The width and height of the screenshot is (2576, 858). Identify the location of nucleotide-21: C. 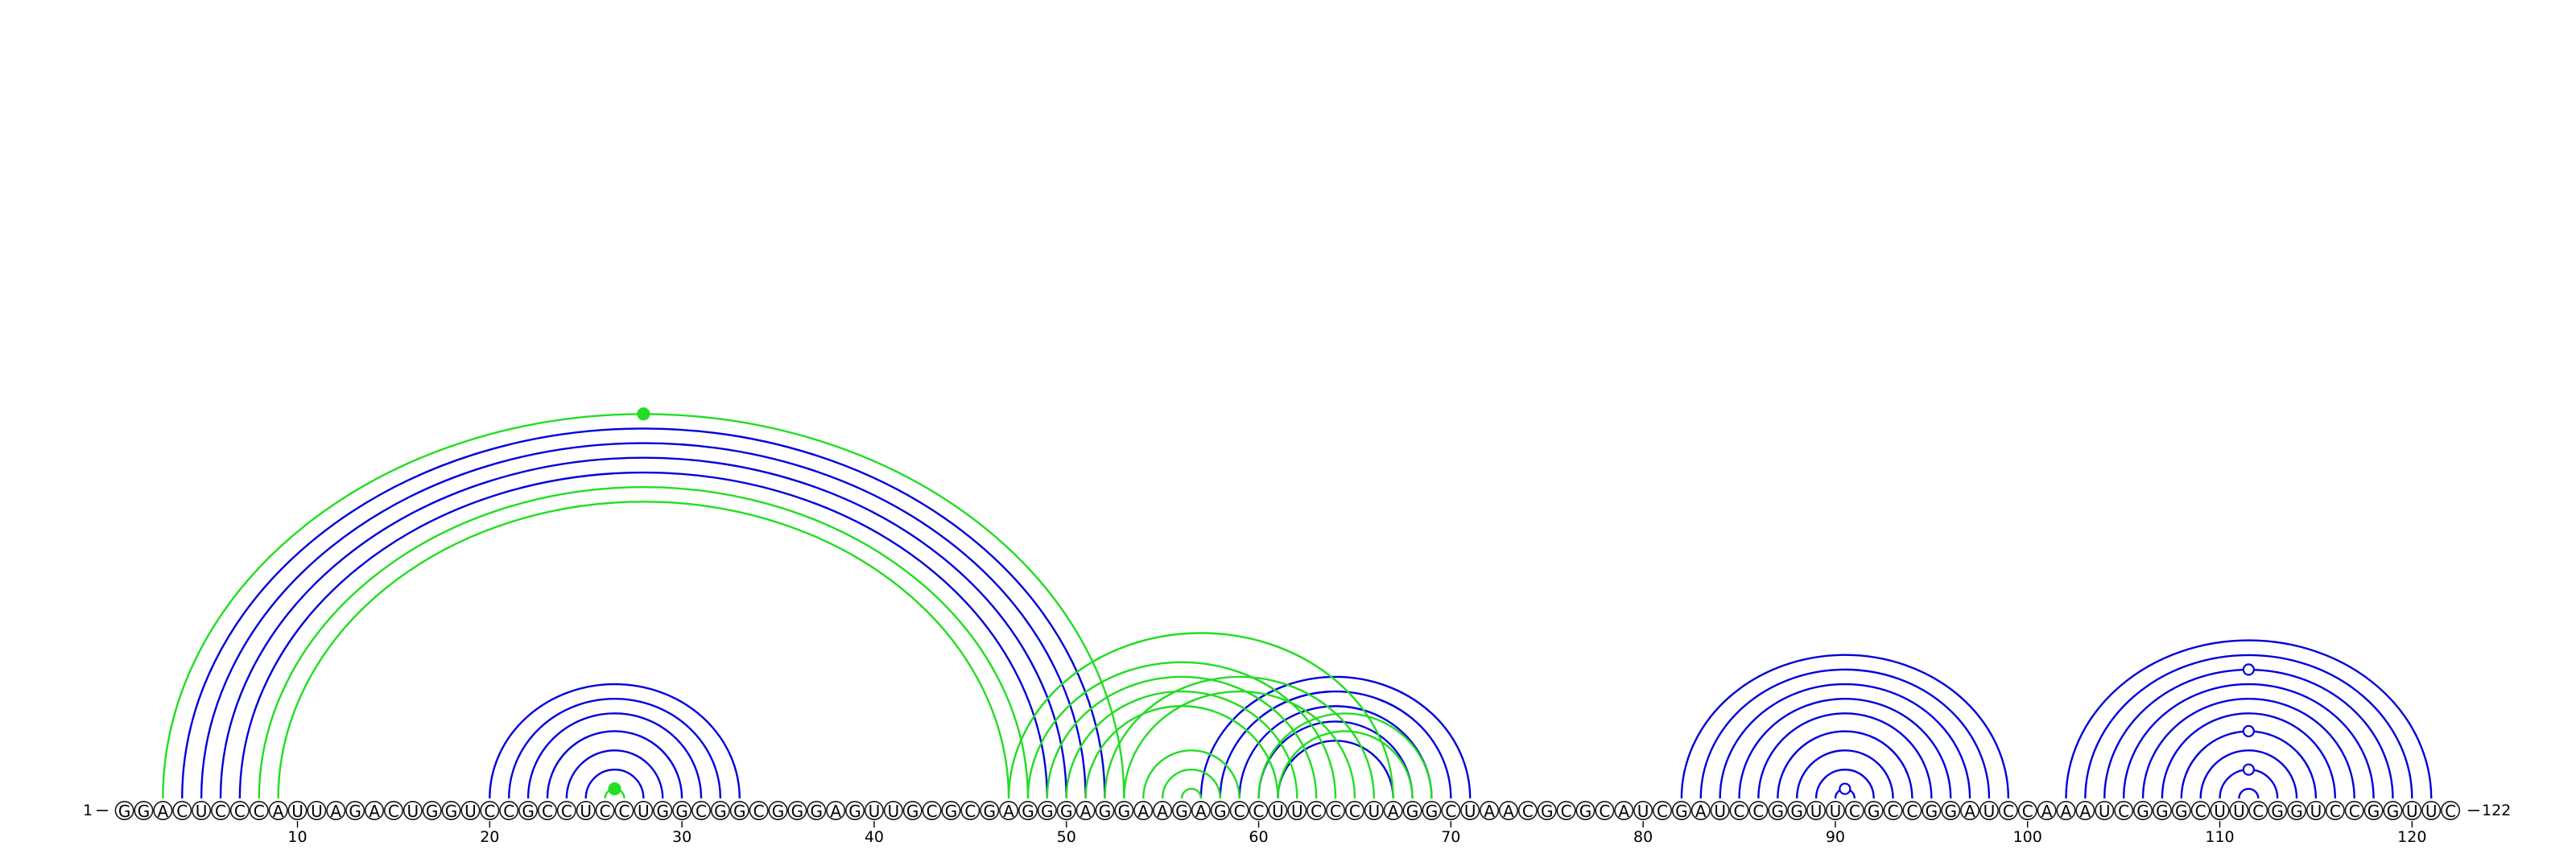
(509, 811).